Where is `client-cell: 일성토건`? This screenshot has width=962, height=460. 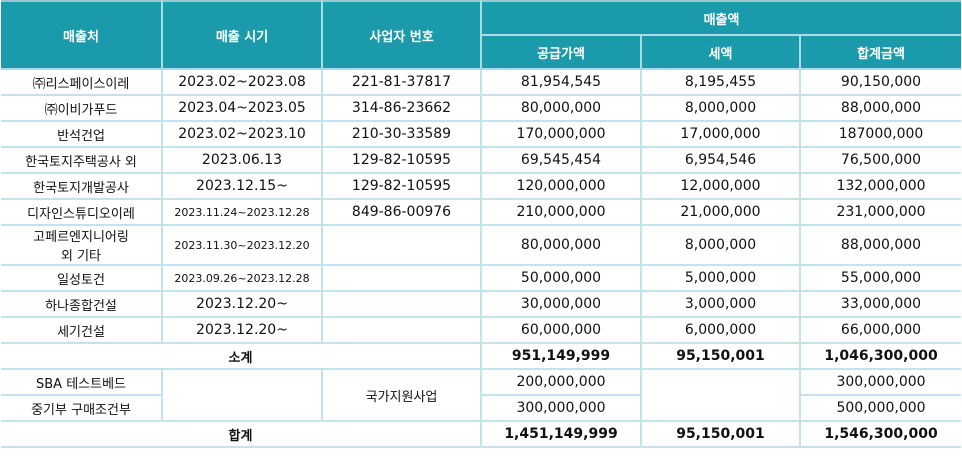
client-cell: 일성토건 is located at coordinates (82, 278).